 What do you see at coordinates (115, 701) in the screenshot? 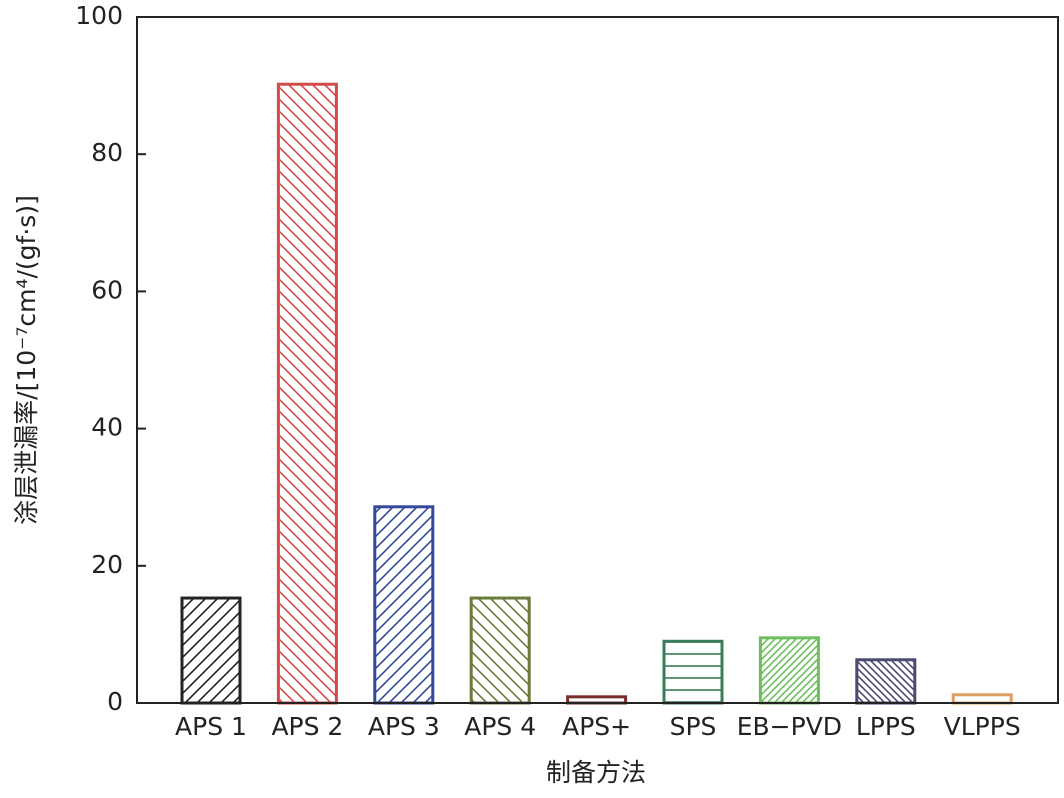
I see `y-tick-label: 0` at bounding box center [115, 701].